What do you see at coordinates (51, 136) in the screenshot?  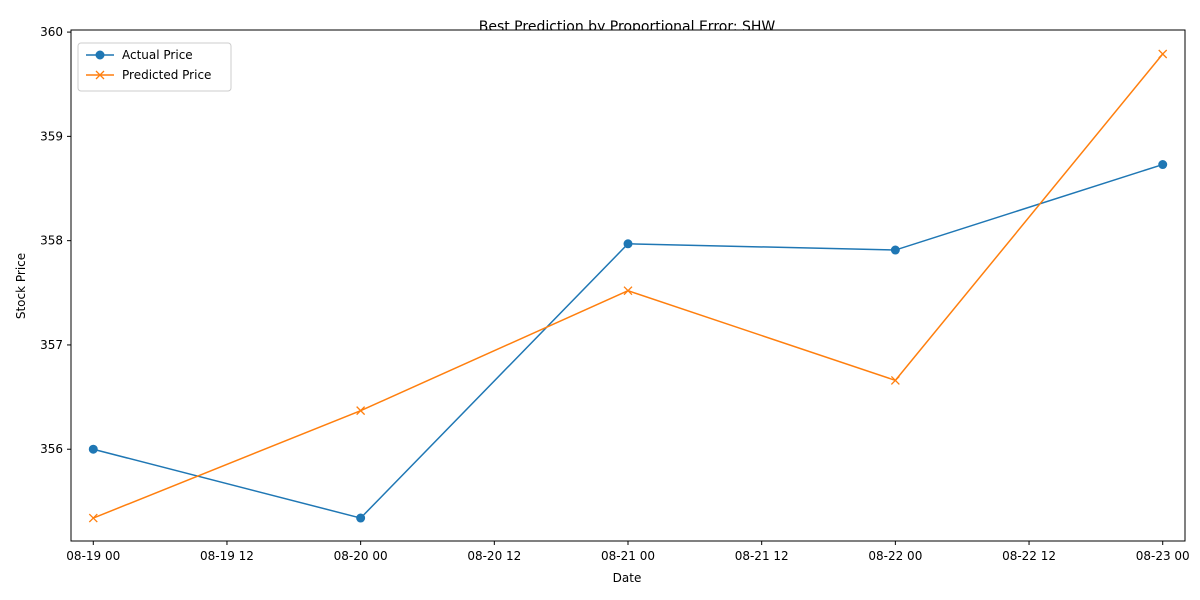 I see `y-tick-label: 359` at bounding box center [51, 136].